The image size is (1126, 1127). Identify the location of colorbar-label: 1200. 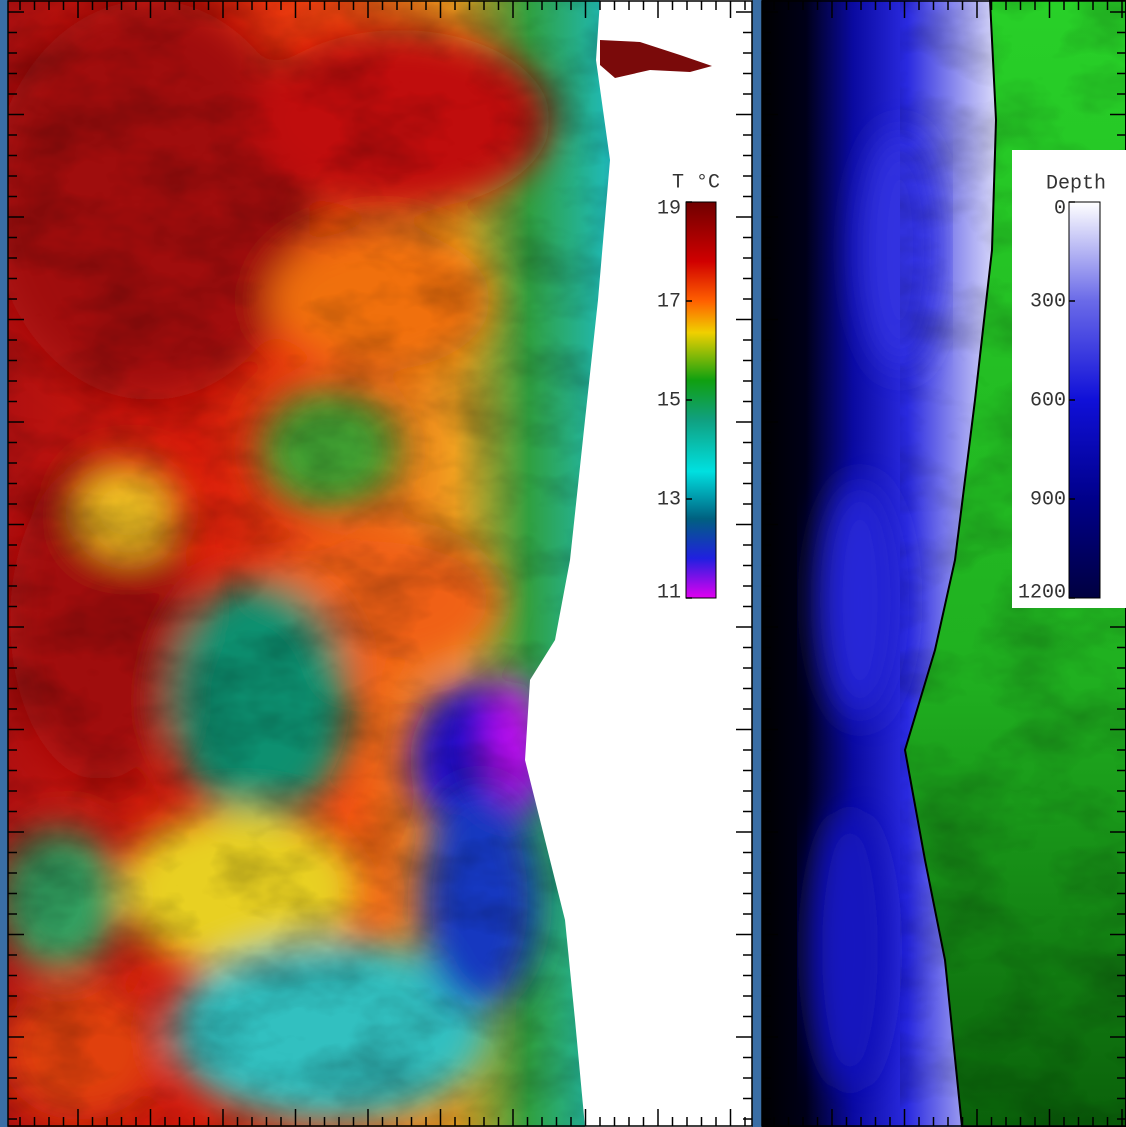
(1042, 592).